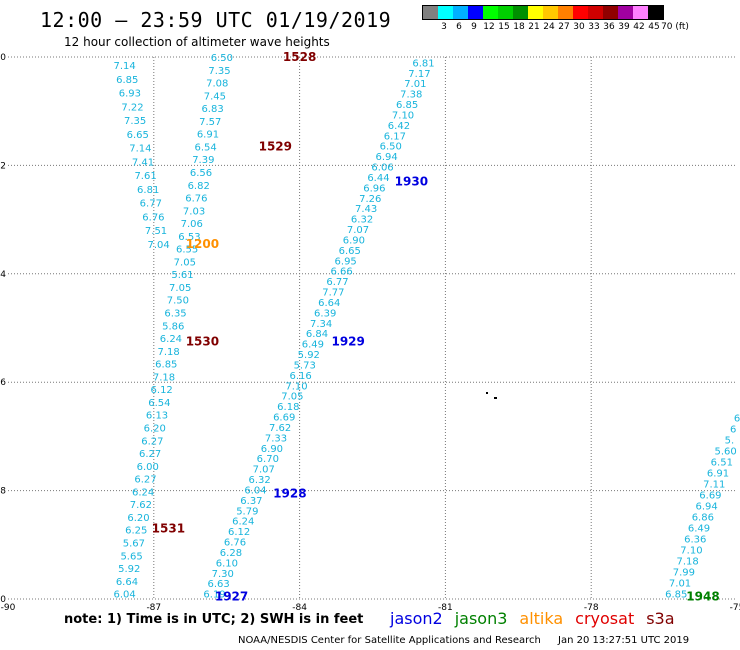 Image resolution: width=740 pixels, height=650 pixels. Describe the element at coordinates (3, 383) in the screenshot. I see `y-tick-label: -26` at that location.